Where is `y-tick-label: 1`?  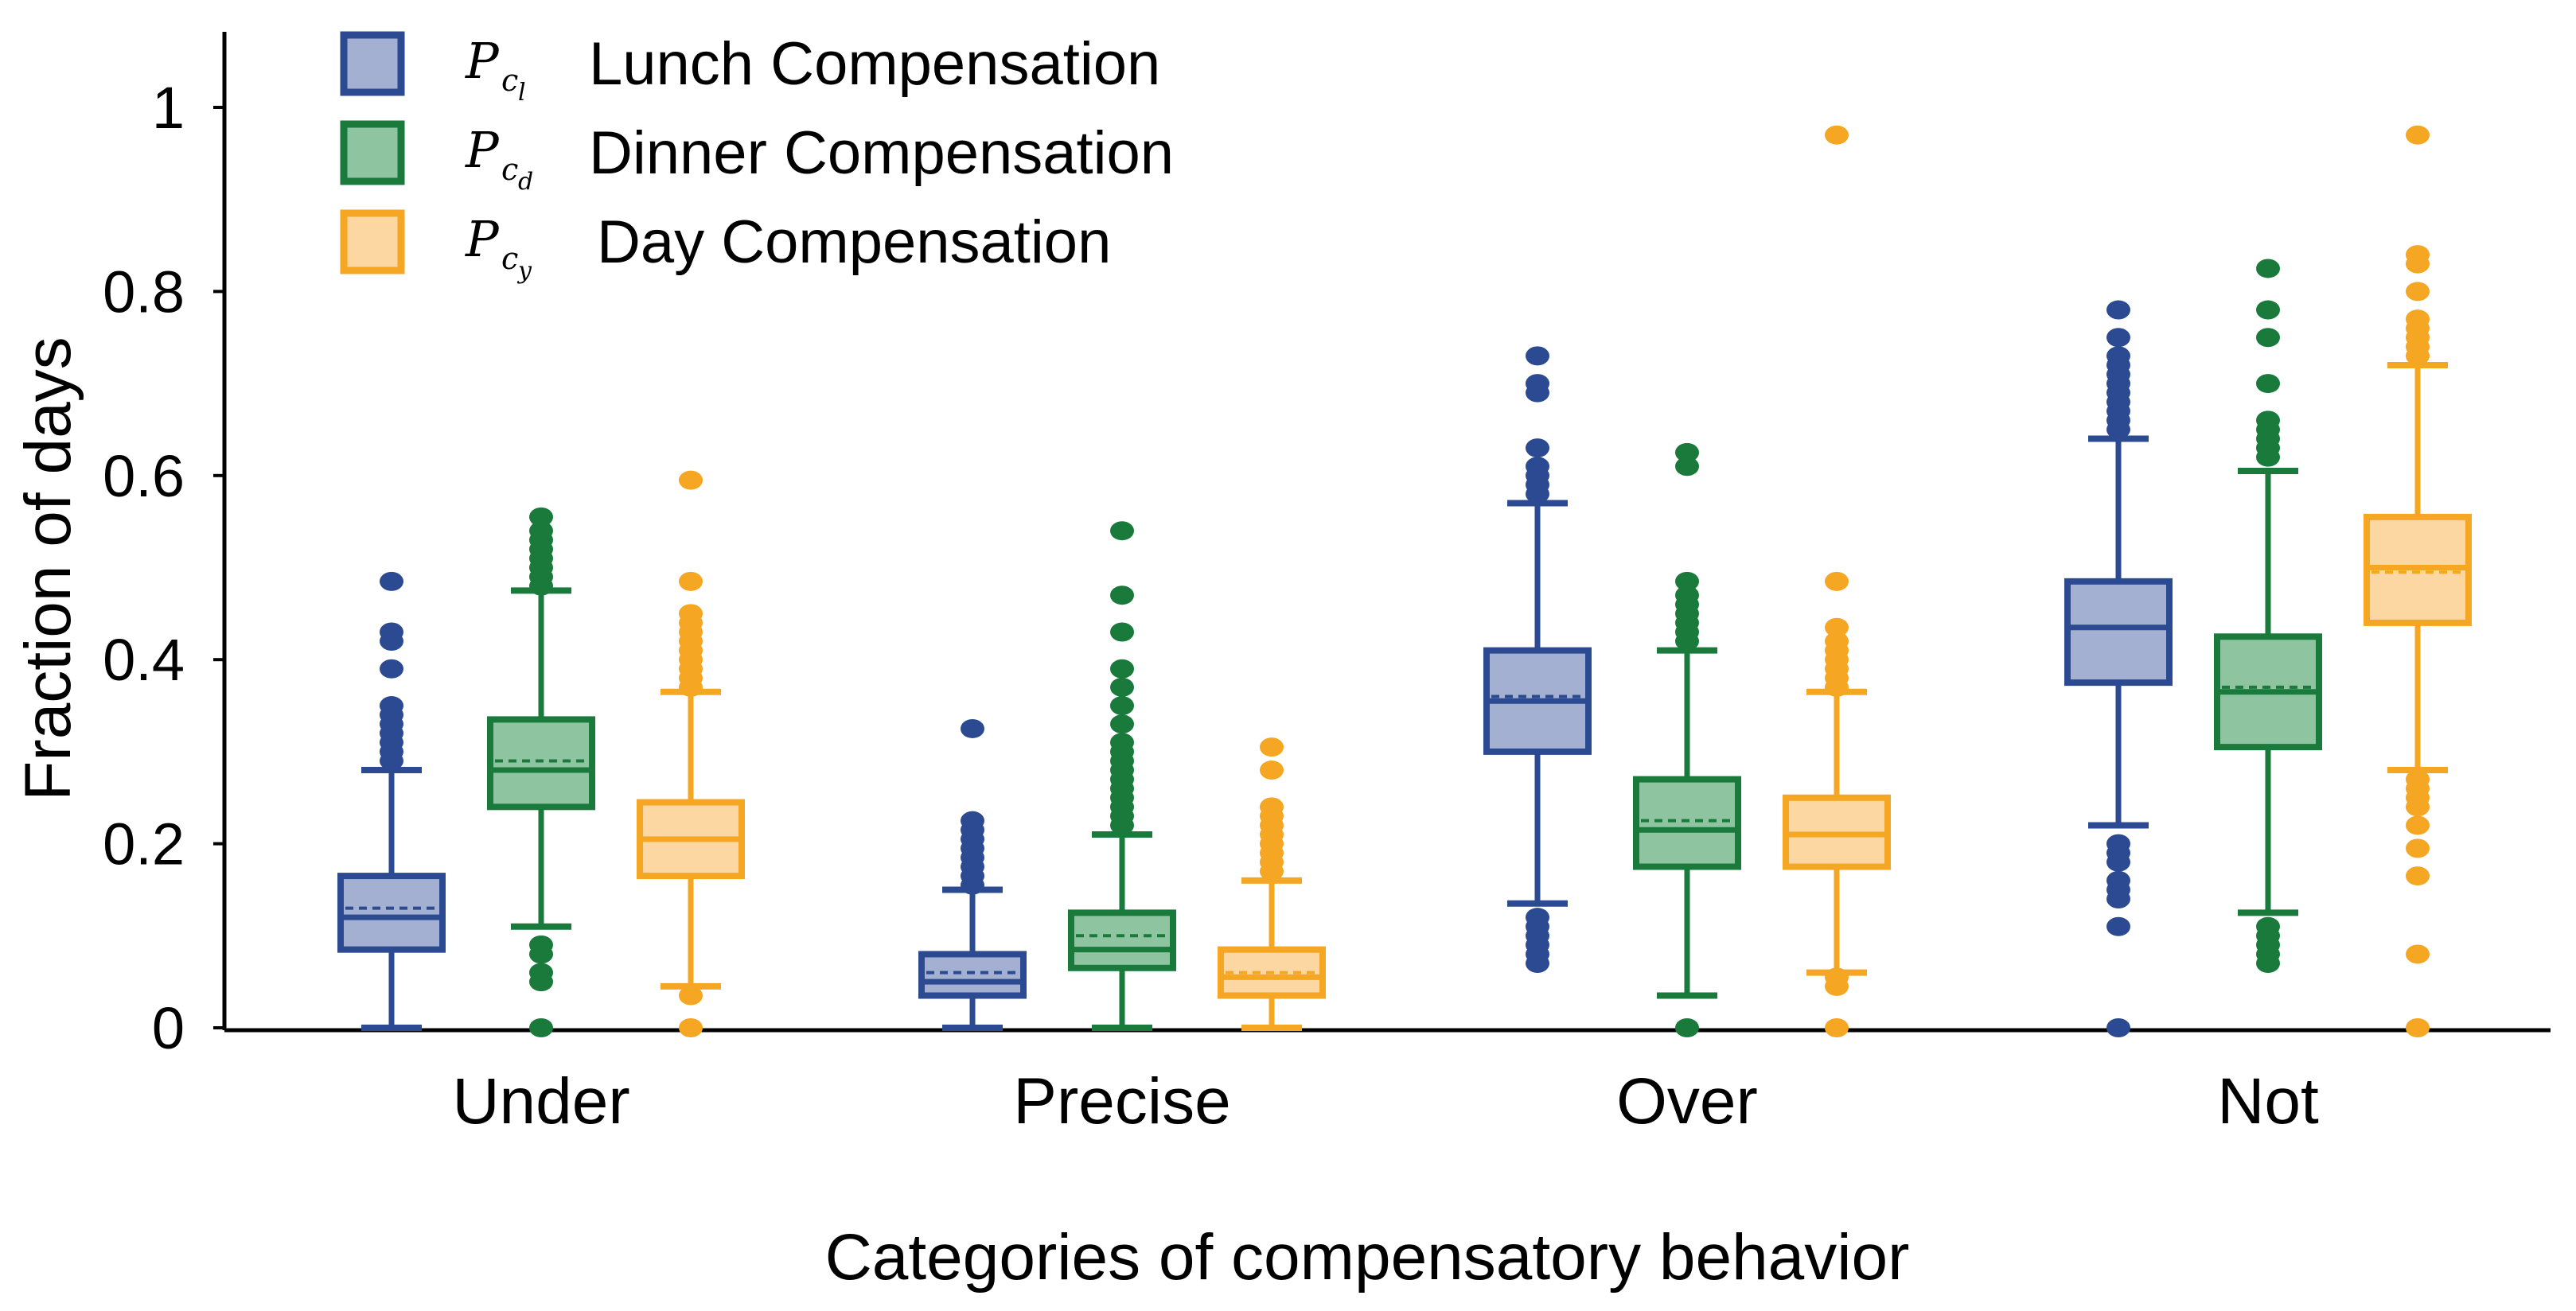
y-tick-label: 1 is located at coordinates (168, 108).